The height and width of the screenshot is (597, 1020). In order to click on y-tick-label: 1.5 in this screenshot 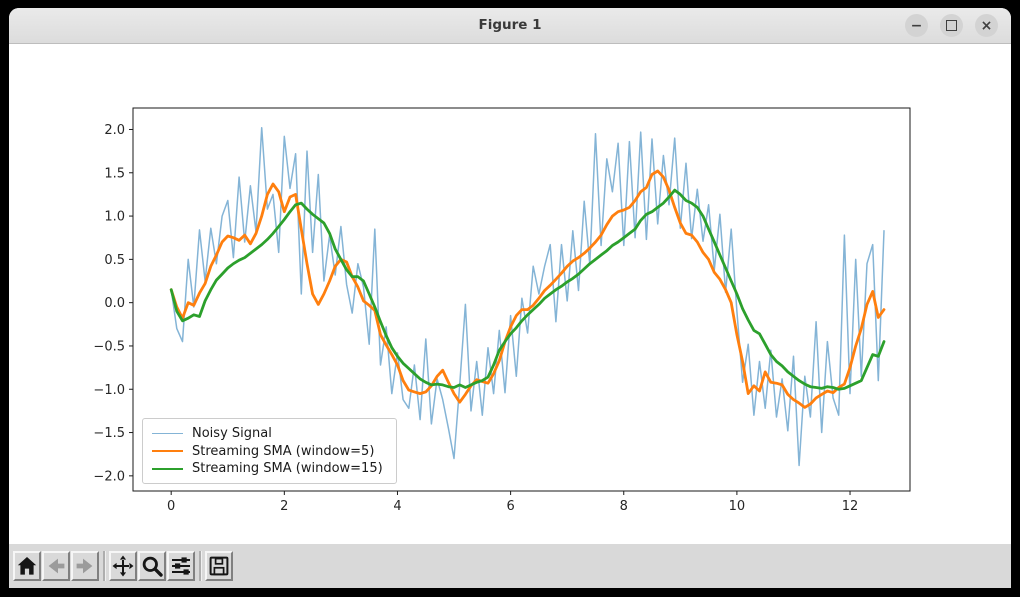, I will do `click(114, 173)`.